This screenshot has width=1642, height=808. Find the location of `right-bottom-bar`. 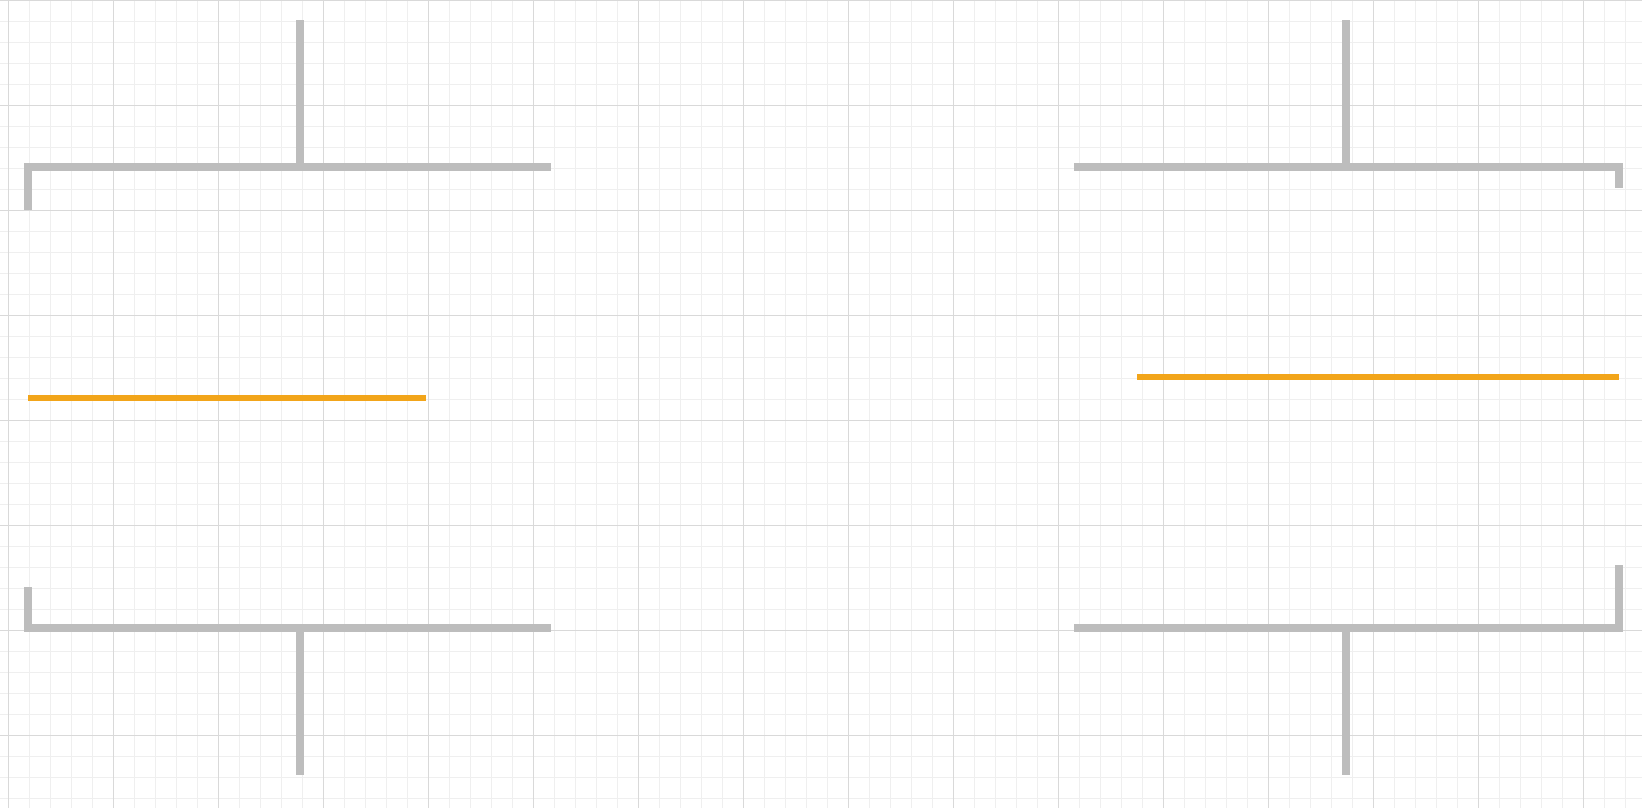

right-bottom-bar is located at coordinates (1348, 598).